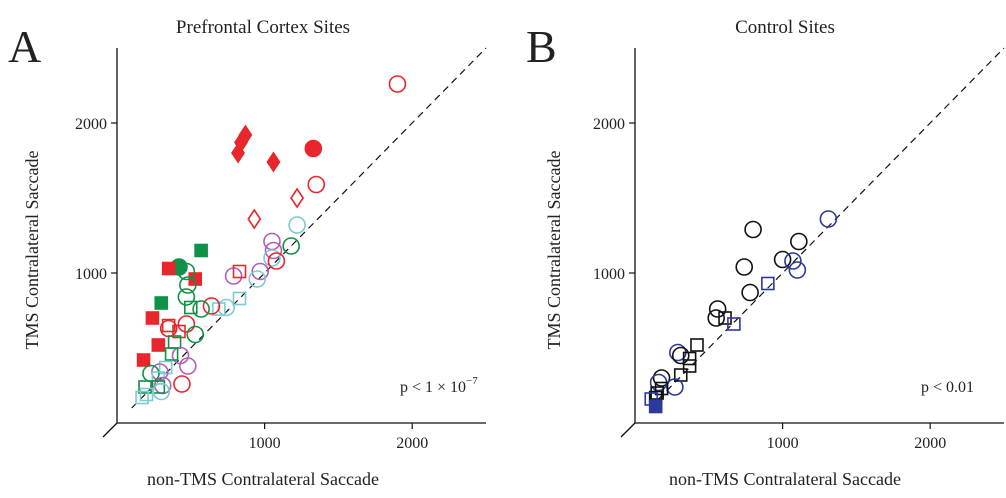 The width and height of the screenshot is (1006, 498). Describe the element at coordinates (439, 385) in the screenshot. I see `panel-a-p-value: p < 1 × 10−7` at that location.